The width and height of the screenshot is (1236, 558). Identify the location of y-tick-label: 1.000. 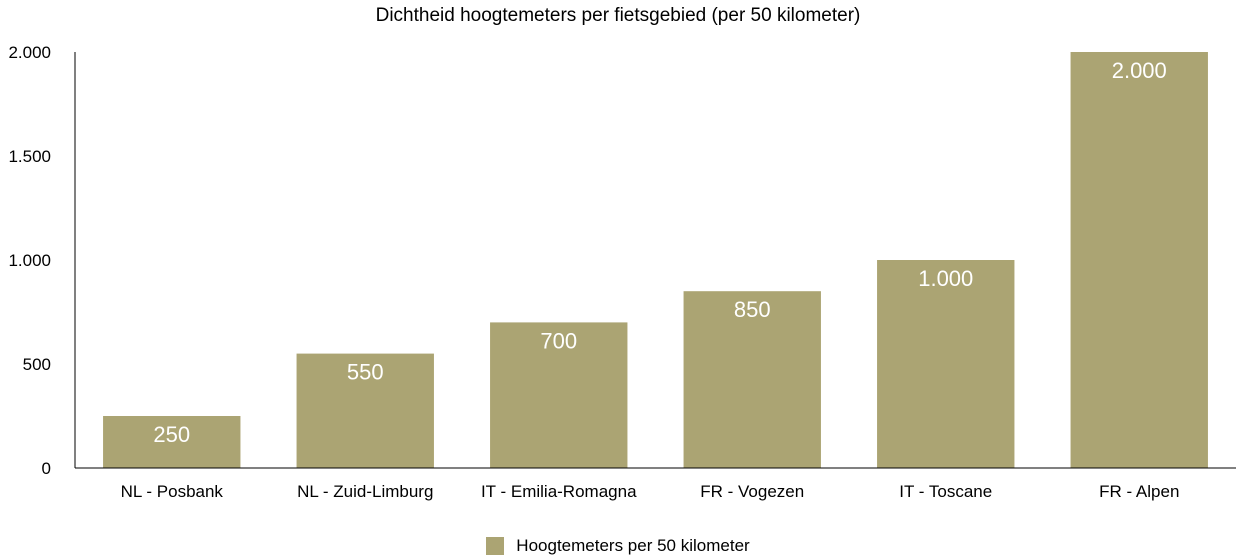
(29, 260).